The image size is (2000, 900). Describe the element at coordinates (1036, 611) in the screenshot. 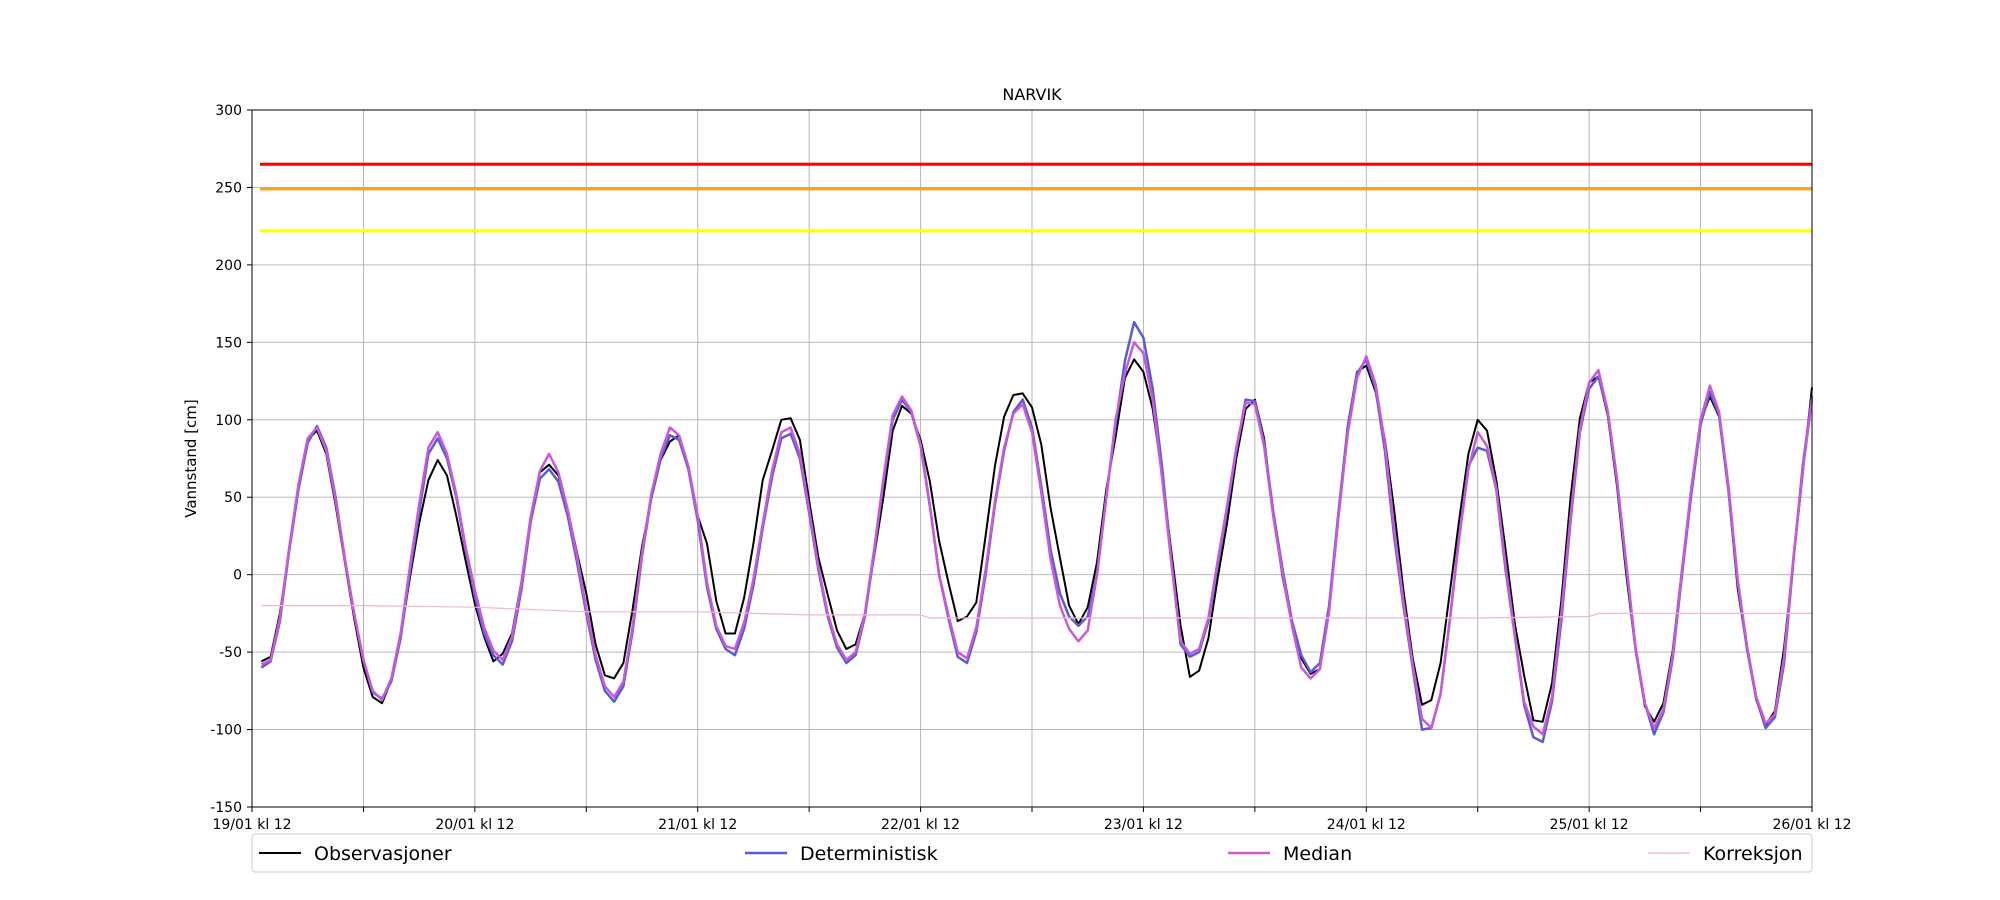

I see `series-line-korreksjon` at that location.